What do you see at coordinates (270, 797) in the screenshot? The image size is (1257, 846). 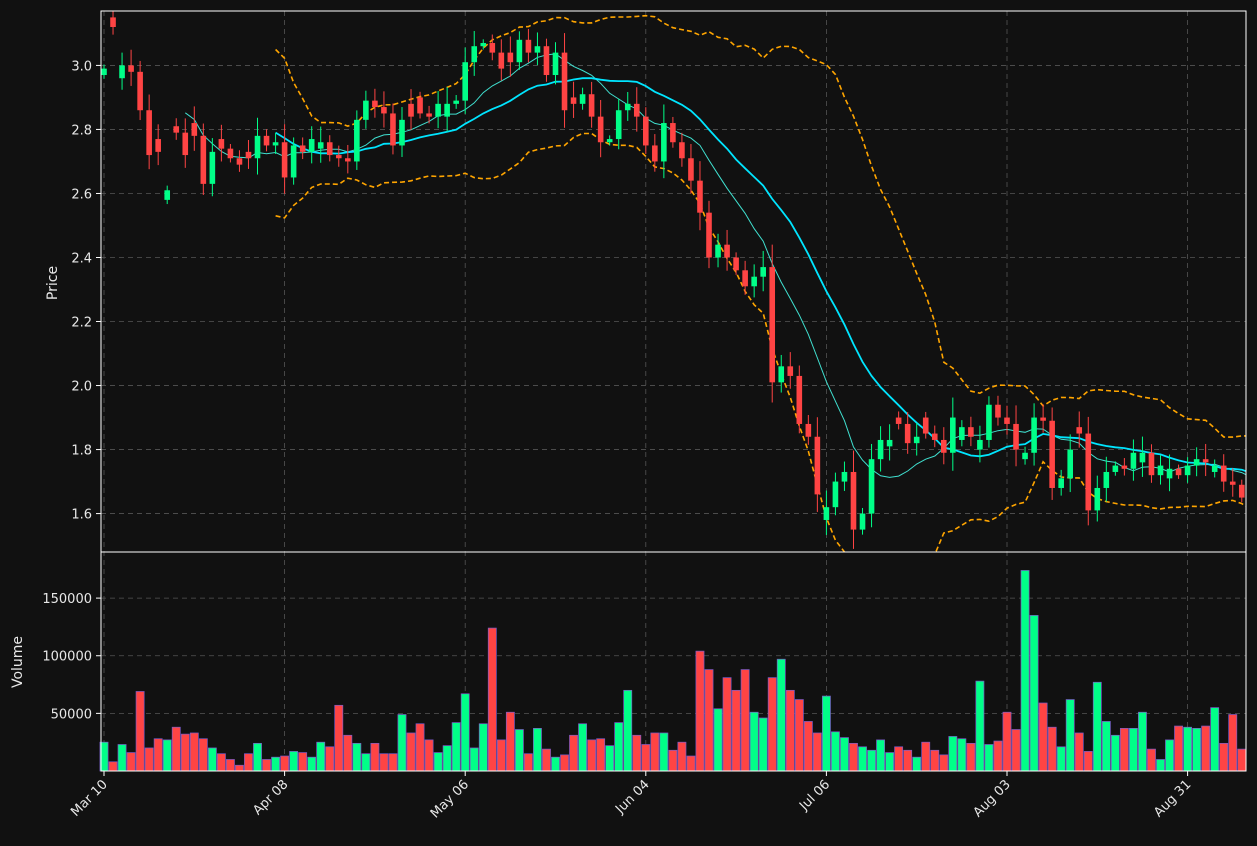 I see `time-tick-label: Apr 08` at bounding box center [270, 797].